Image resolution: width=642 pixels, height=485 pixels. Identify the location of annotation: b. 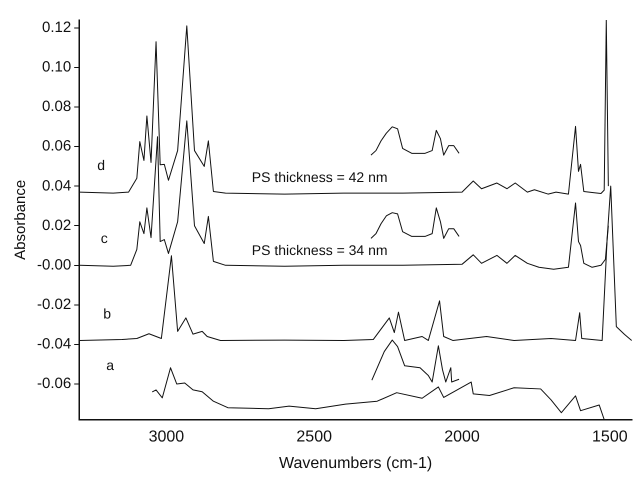
(107, 313).